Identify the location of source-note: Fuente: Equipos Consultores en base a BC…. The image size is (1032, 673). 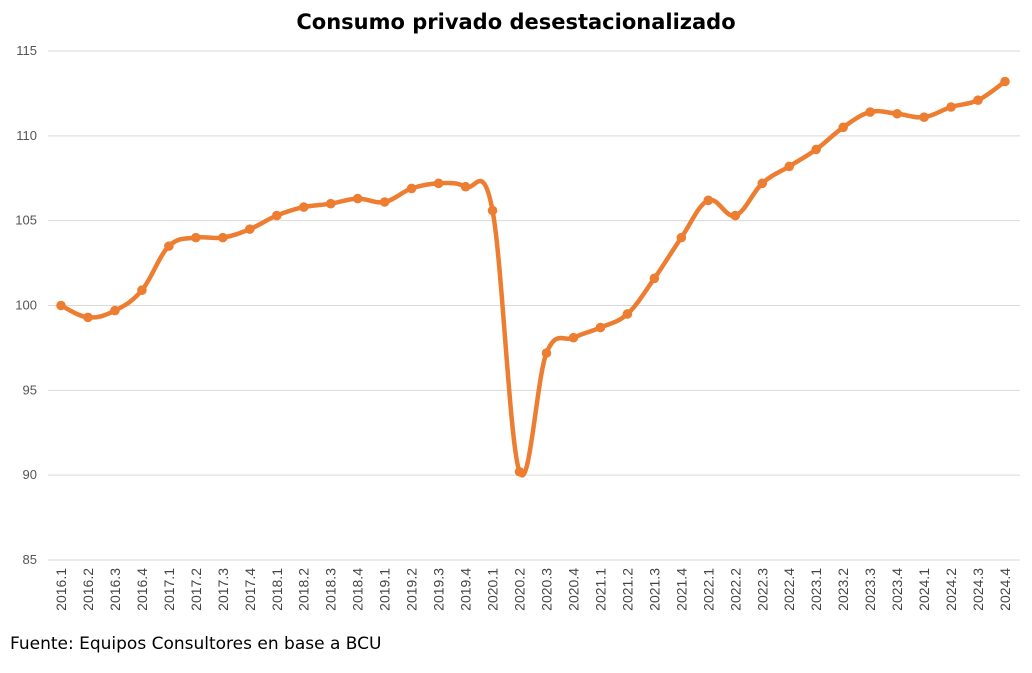
(196, 644).